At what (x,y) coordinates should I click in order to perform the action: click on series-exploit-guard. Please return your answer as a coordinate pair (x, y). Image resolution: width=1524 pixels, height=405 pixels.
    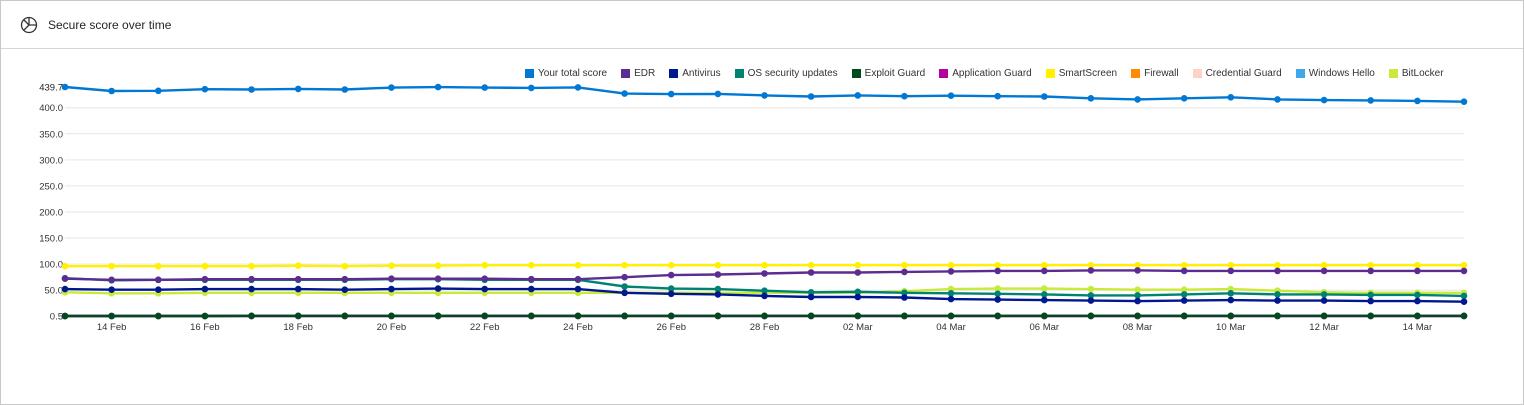
    Looking at the image, I should click on (764, 316).